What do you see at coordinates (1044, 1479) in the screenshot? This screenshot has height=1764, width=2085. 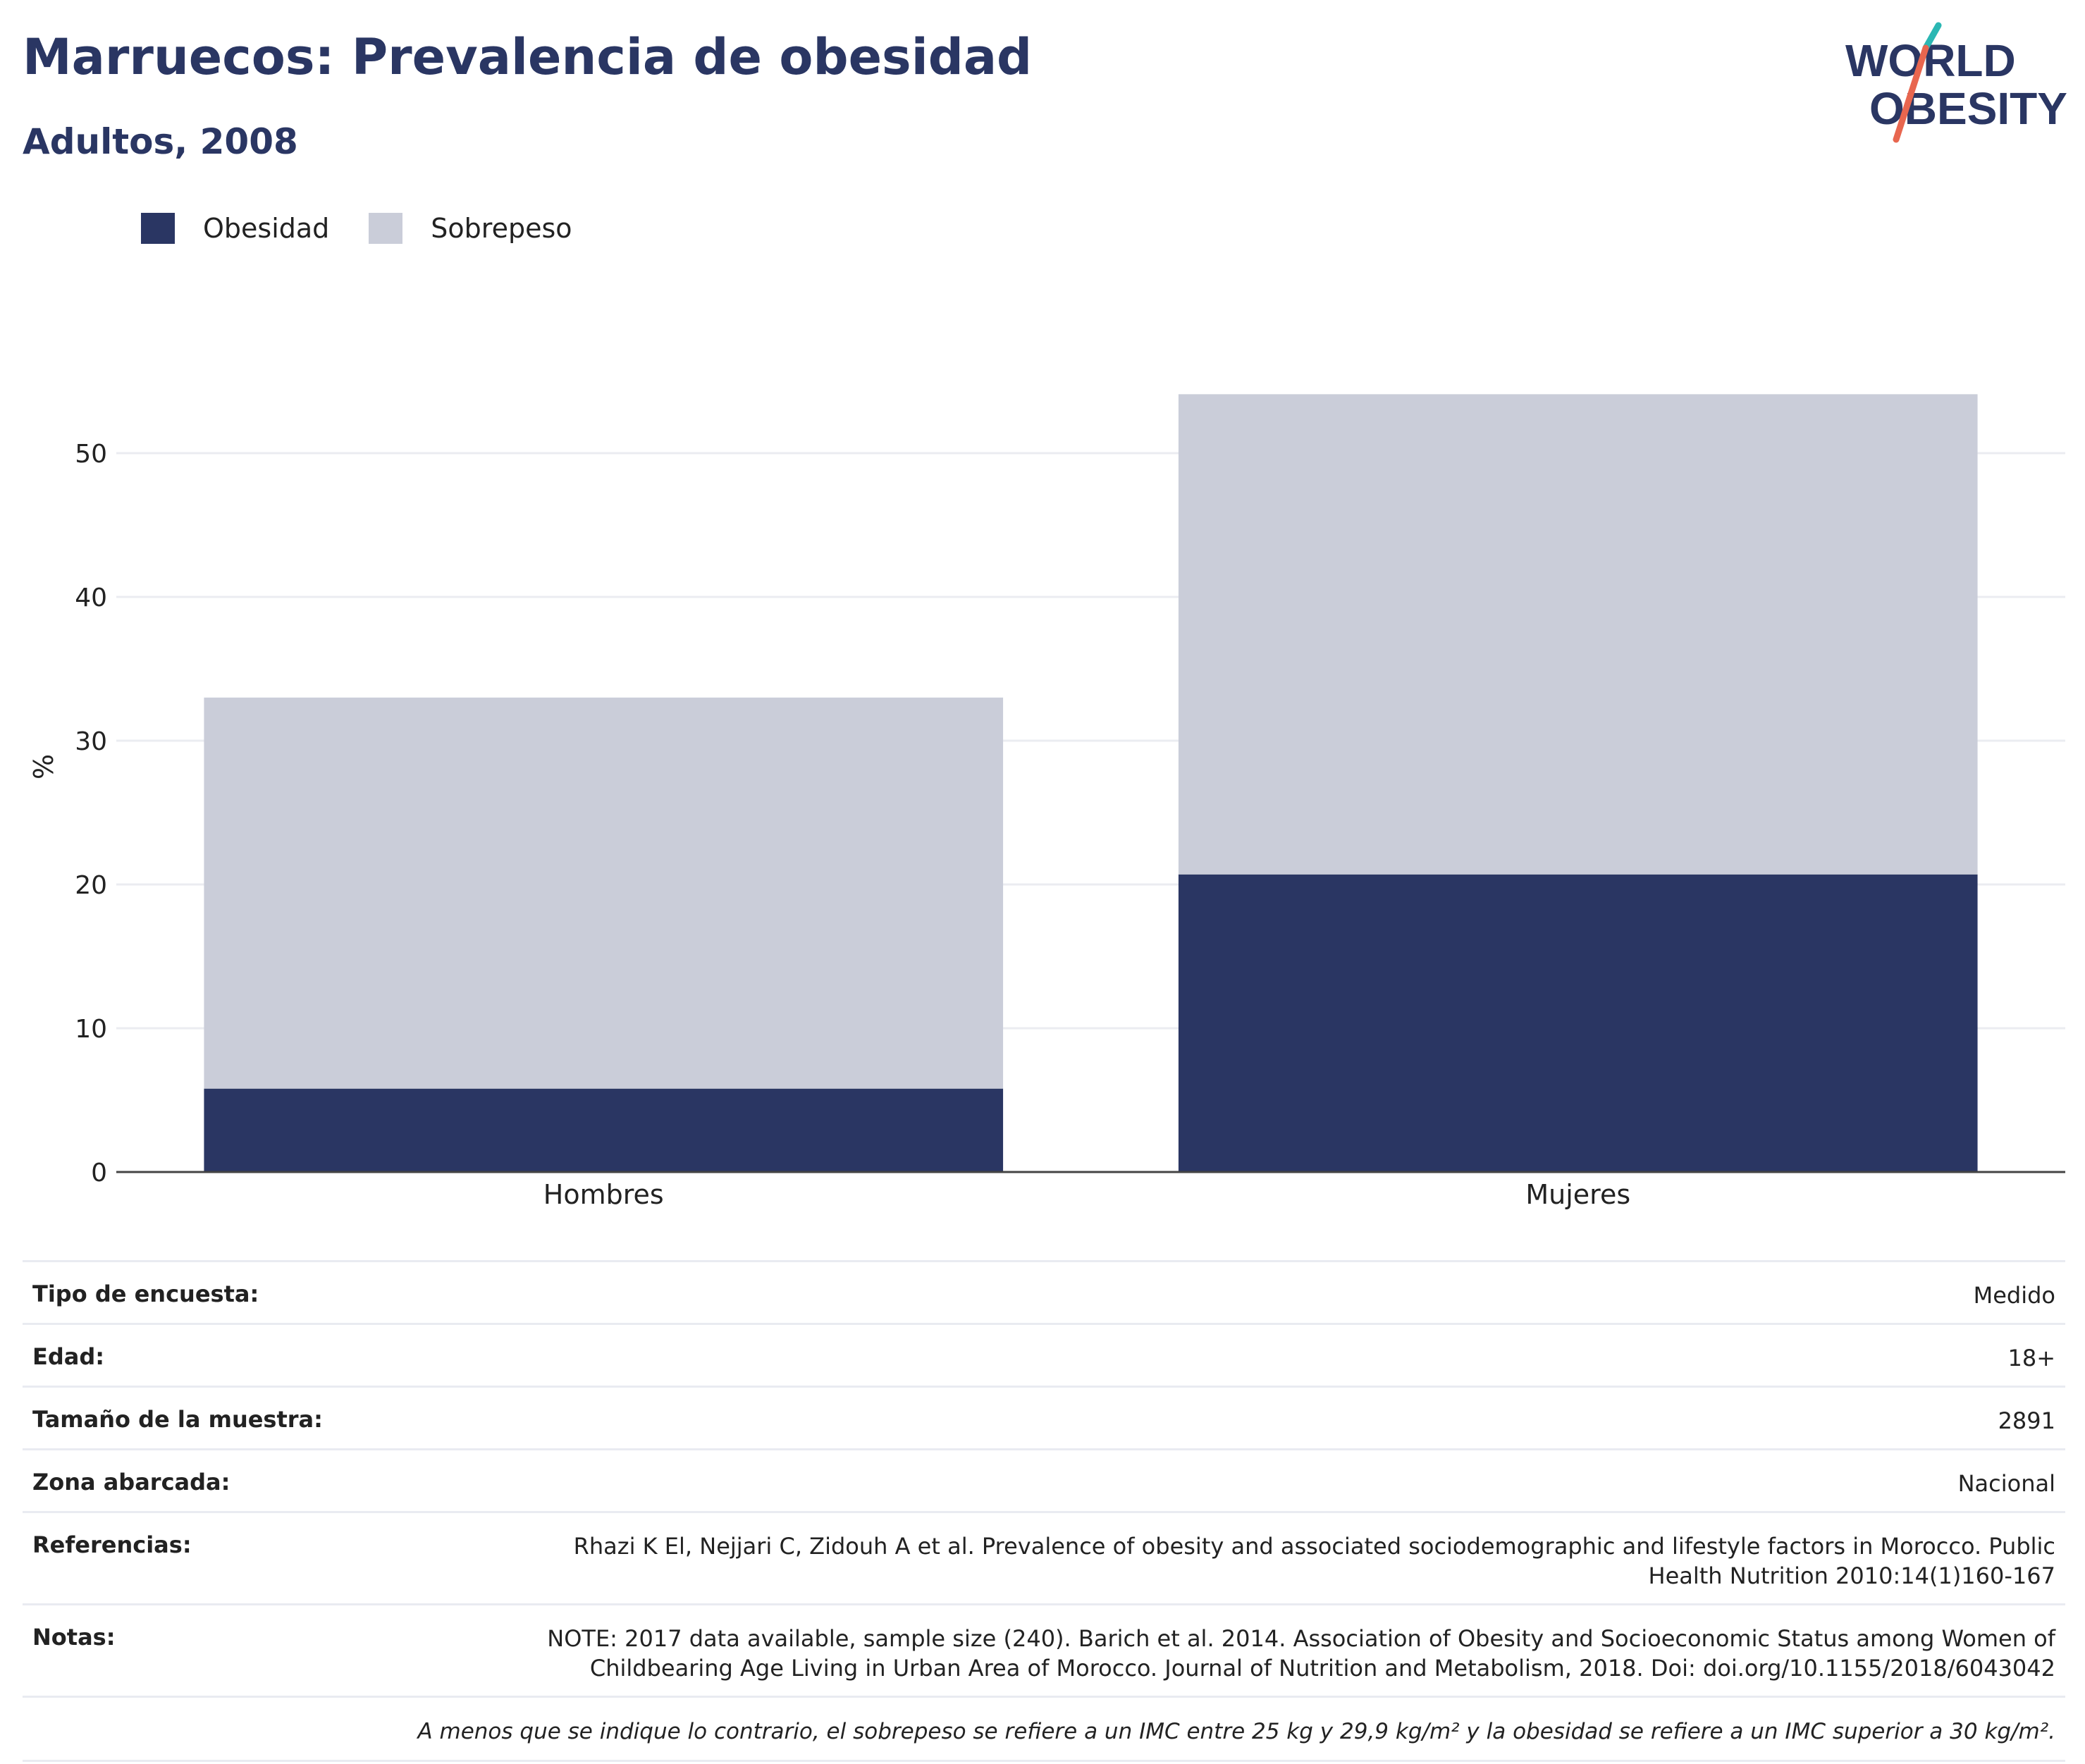 I see `info-row-area: Zona abarcada: Nacional` at bounding box center [1044, 1479].